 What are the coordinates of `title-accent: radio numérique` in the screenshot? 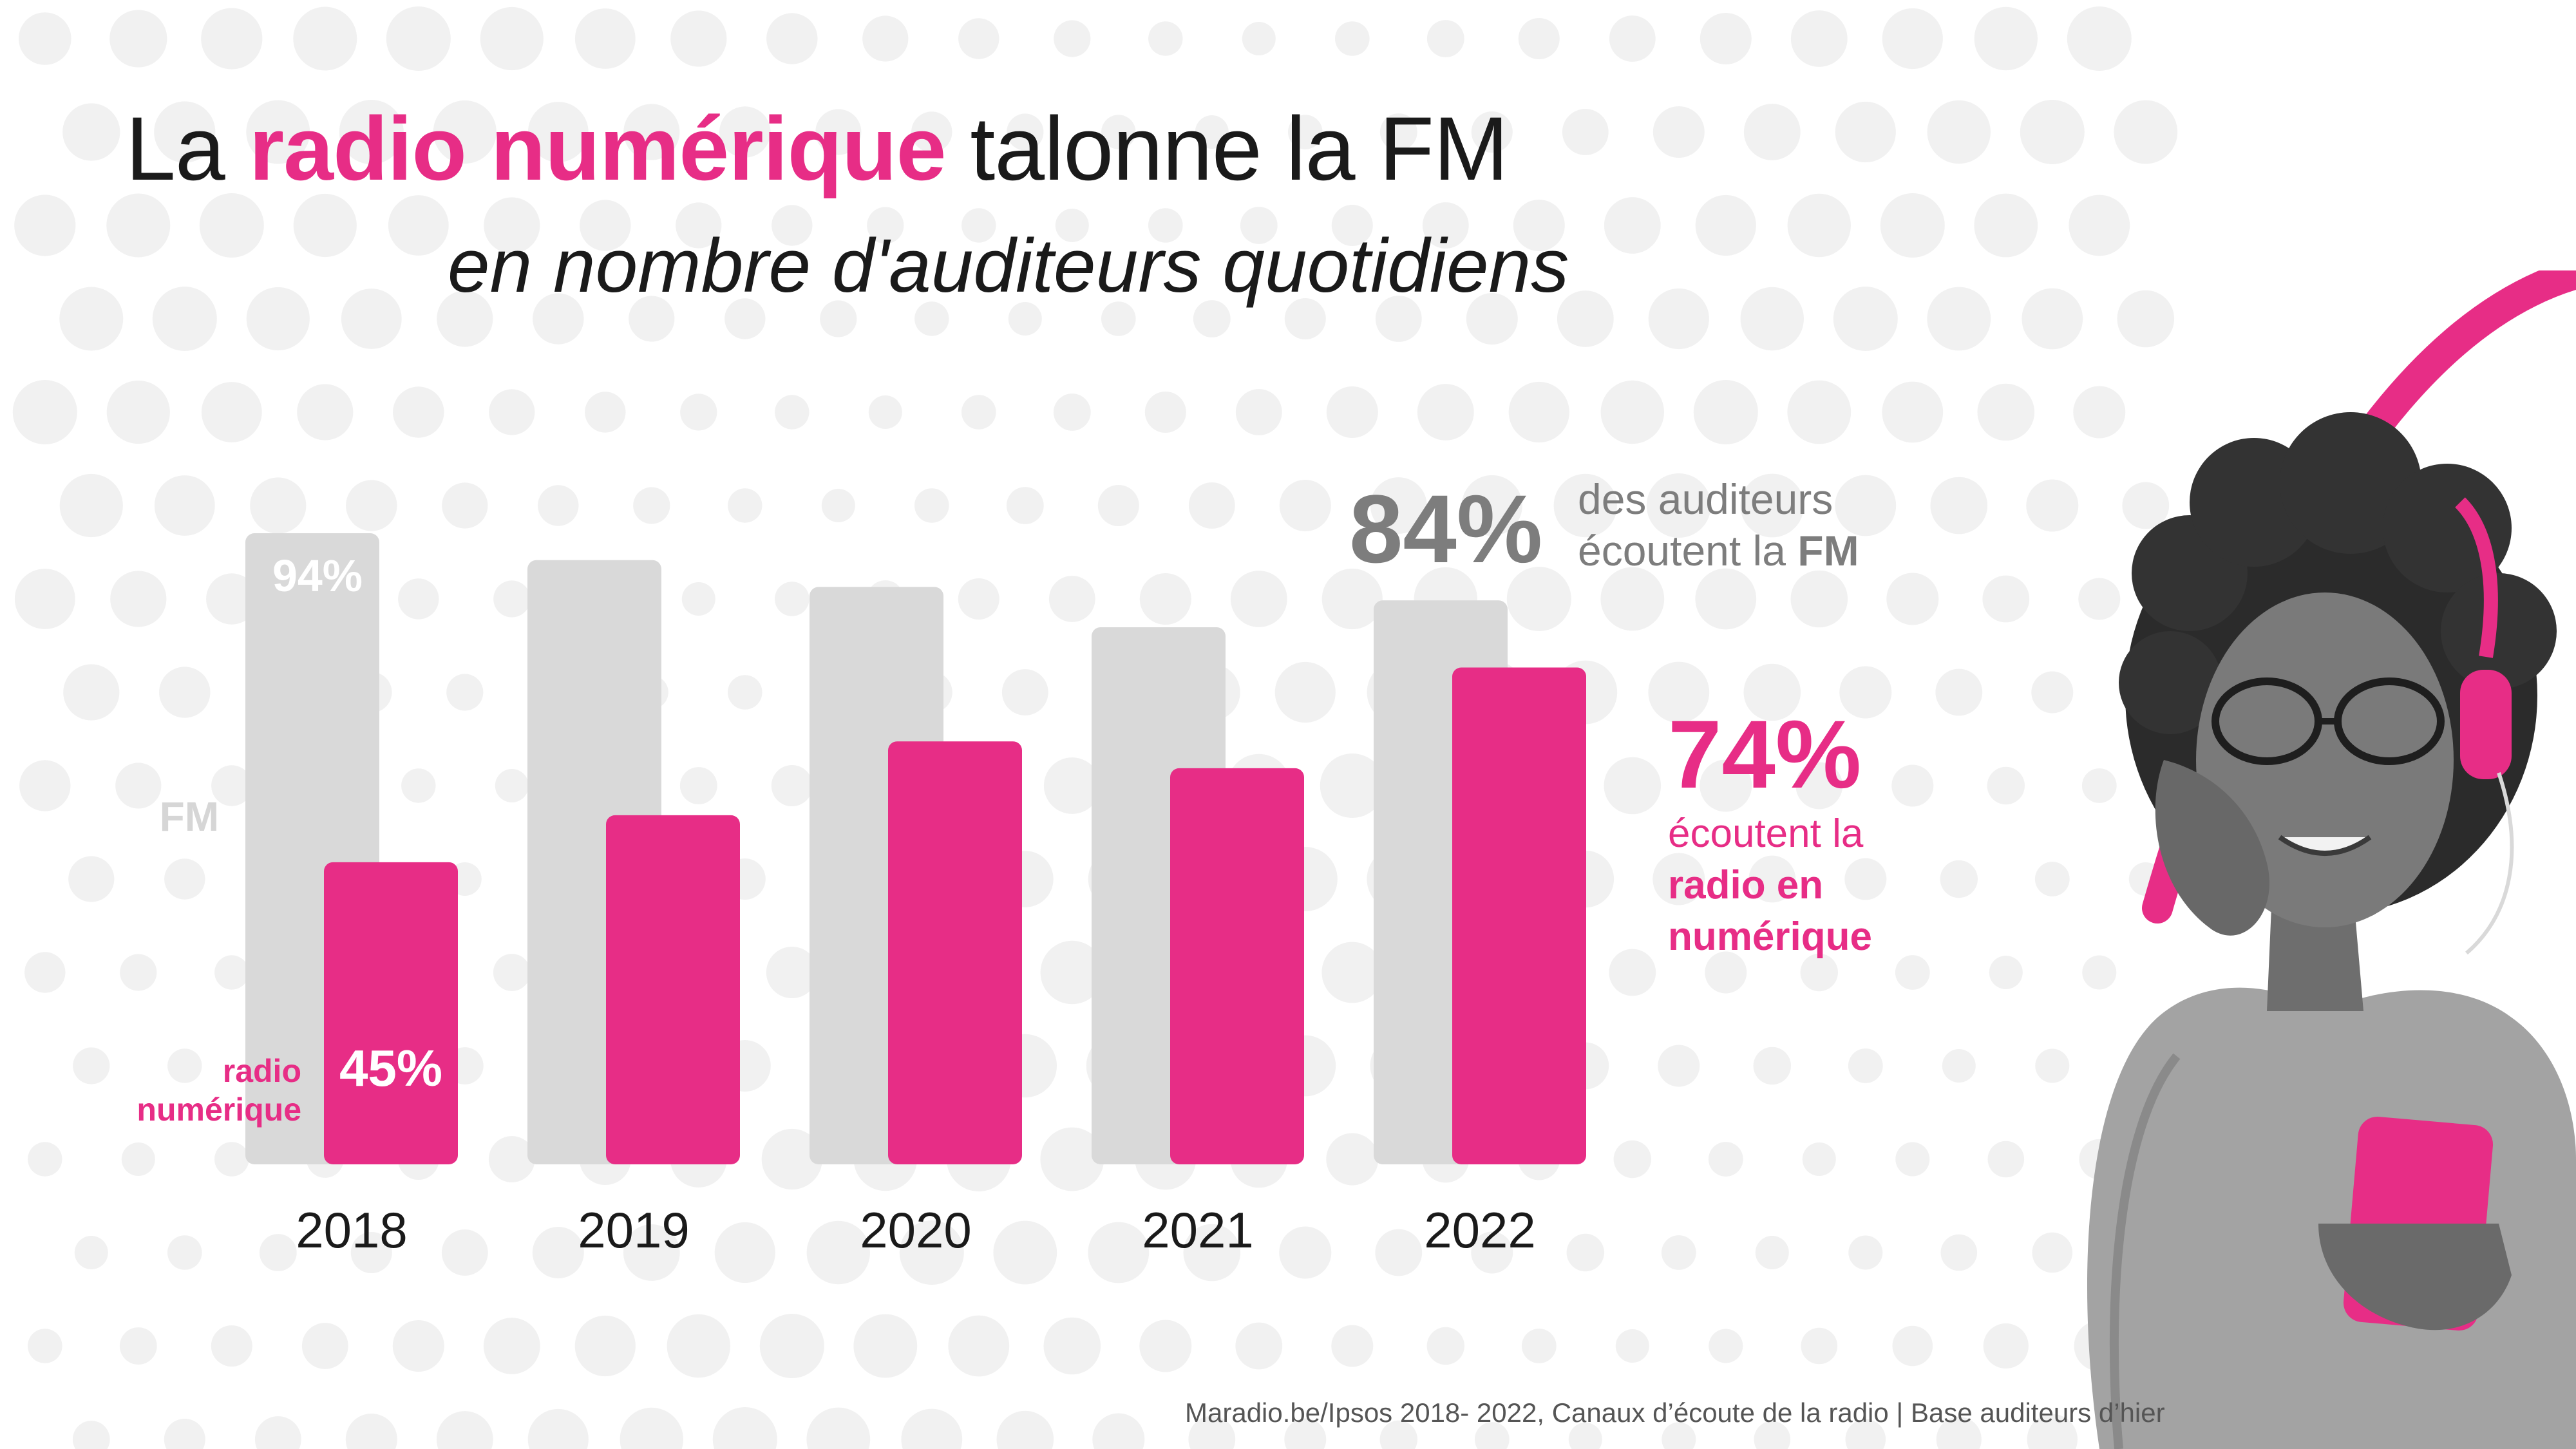 It's located at (598, 148).